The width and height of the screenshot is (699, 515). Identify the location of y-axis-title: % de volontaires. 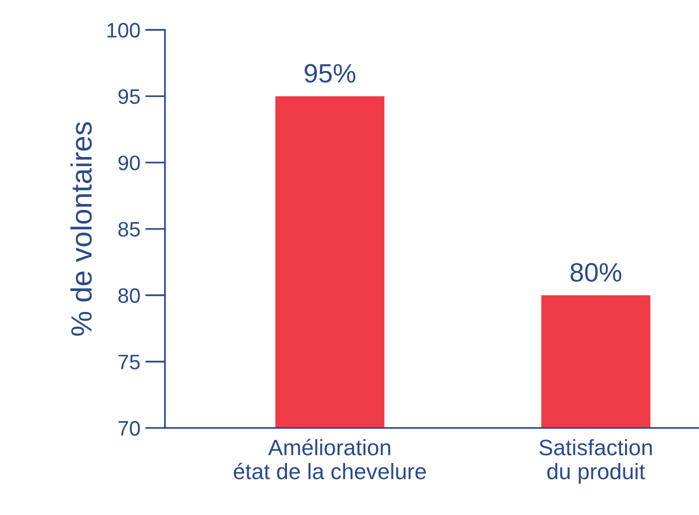
(81, 229).